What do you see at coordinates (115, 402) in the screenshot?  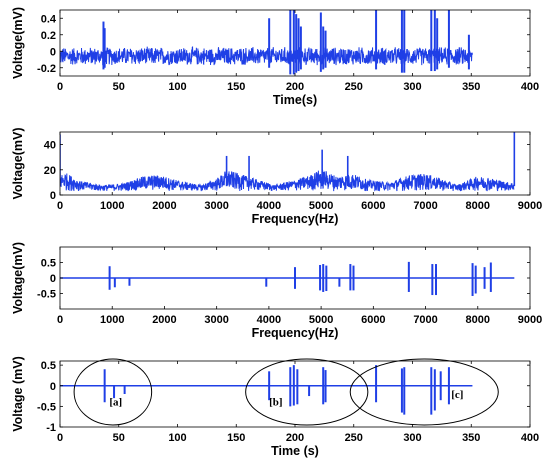 I see `annotation-label: [a]` at bounding box center [115, 402].